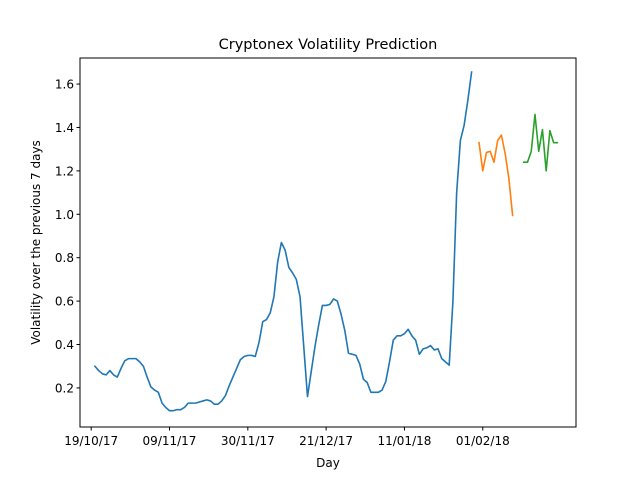  I want to click on x-tick-label: 30/11/17, so click(248, 441).